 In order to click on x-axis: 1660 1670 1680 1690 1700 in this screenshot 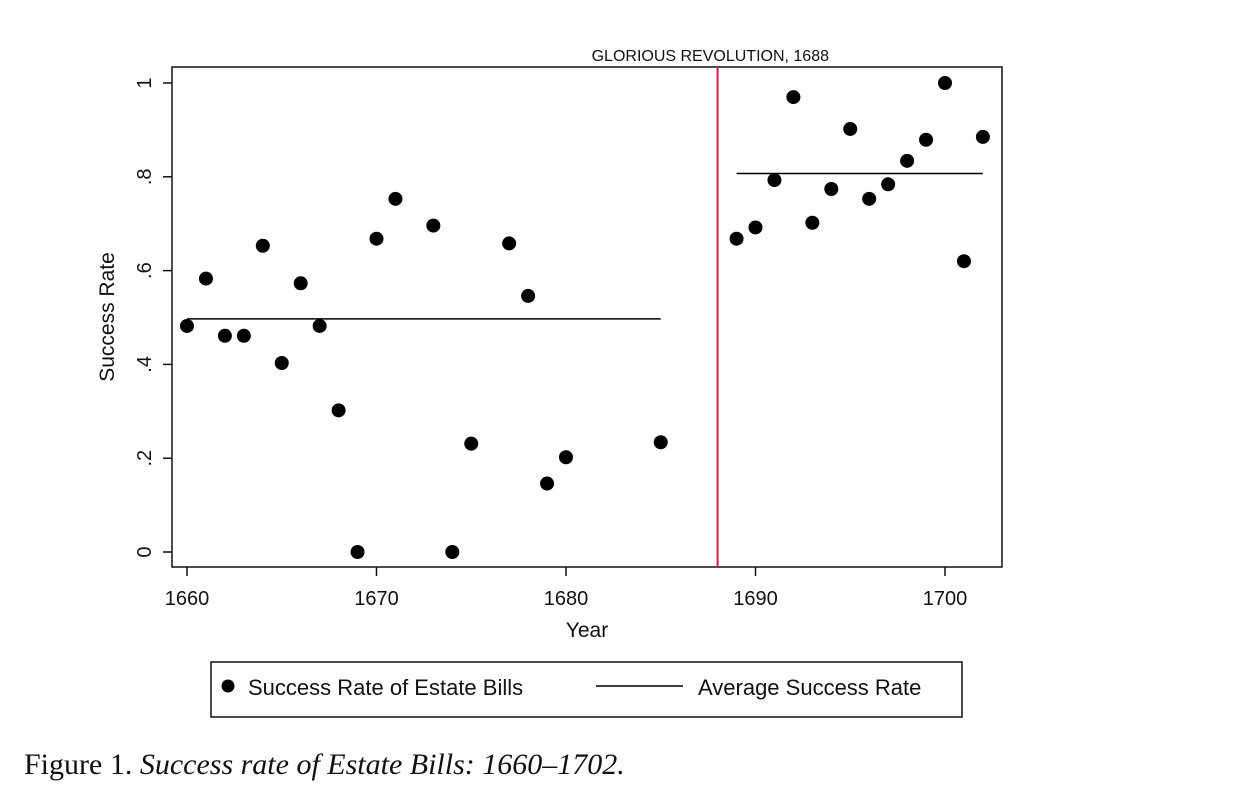, I will do `click(566, 588)`.